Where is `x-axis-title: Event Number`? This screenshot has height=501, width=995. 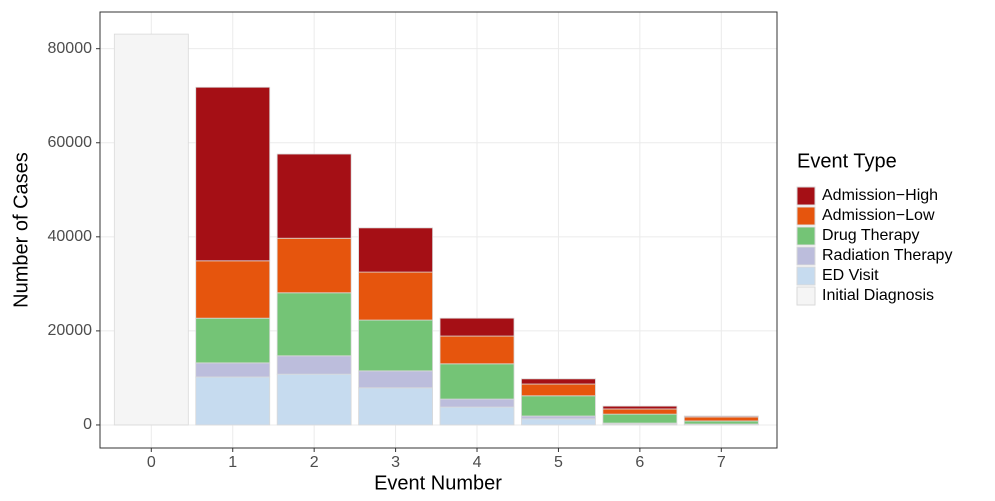
x-axis-title: Event Number is located at coordinates (438, 483).